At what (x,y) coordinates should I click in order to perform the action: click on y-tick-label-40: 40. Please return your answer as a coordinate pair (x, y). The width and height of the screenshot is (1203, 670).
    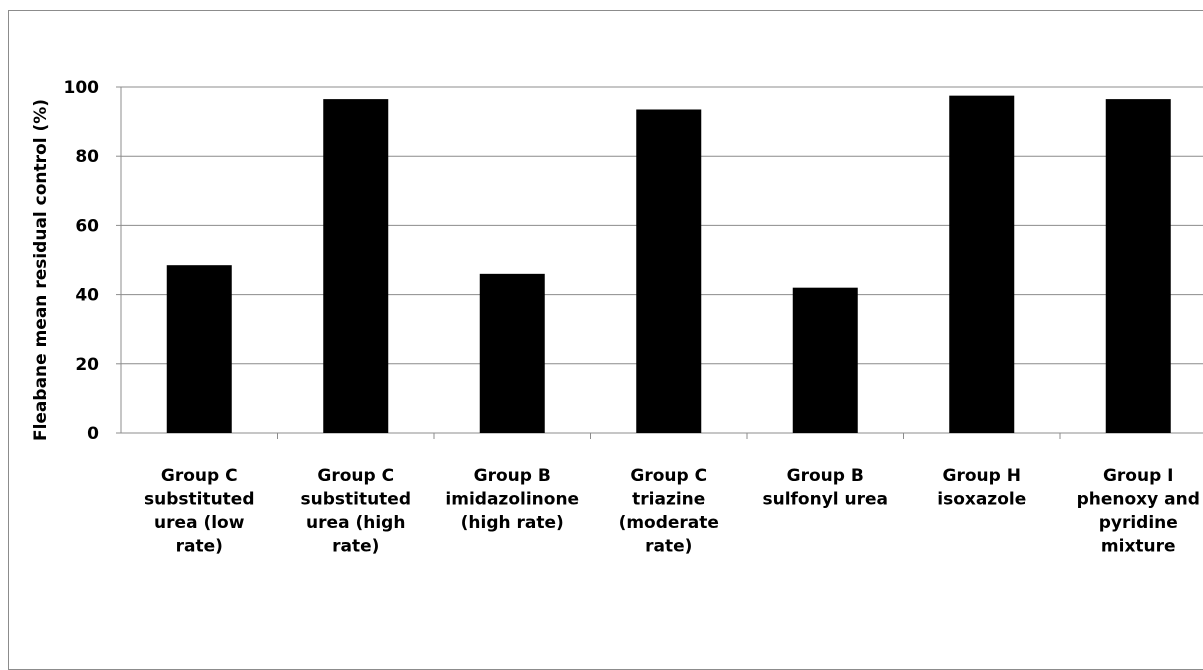
    Looking at the image, I should click on (87, 296).